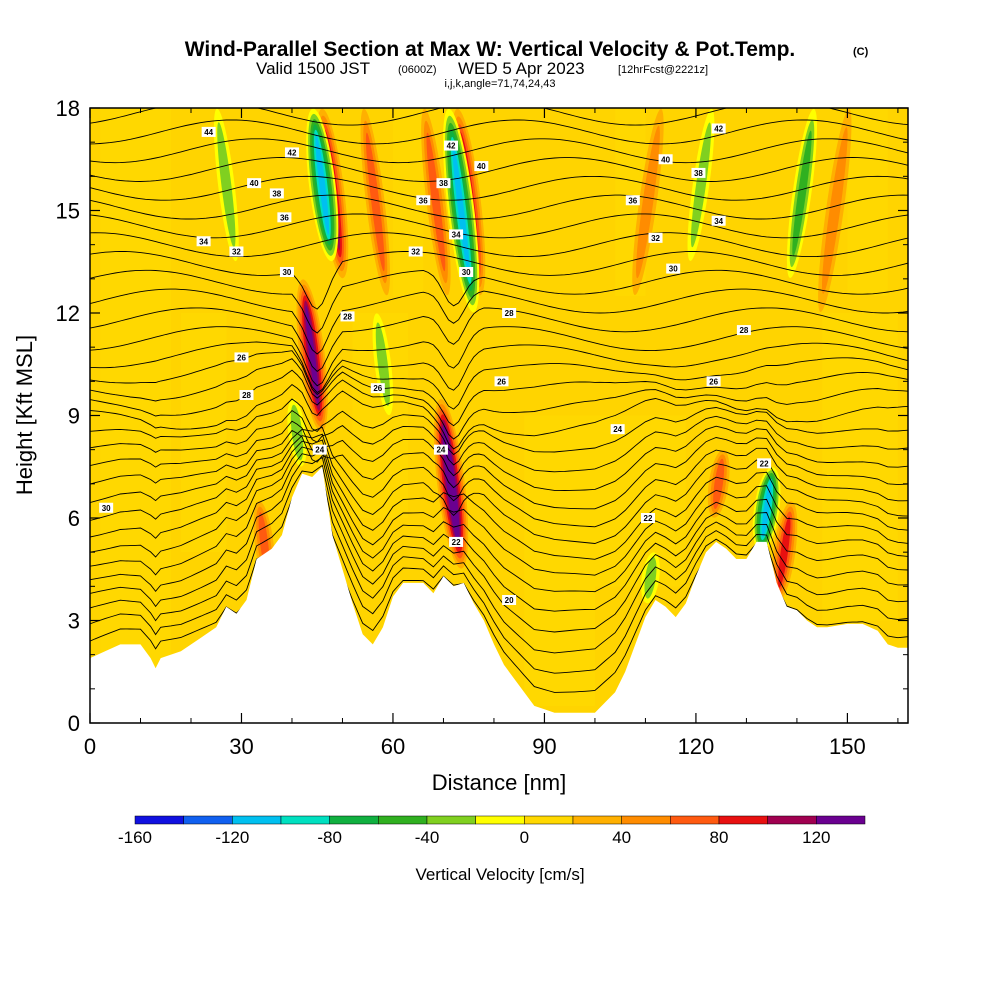  I want to click on svg-text: WED 5 Apr 2023, so click(521, 68).